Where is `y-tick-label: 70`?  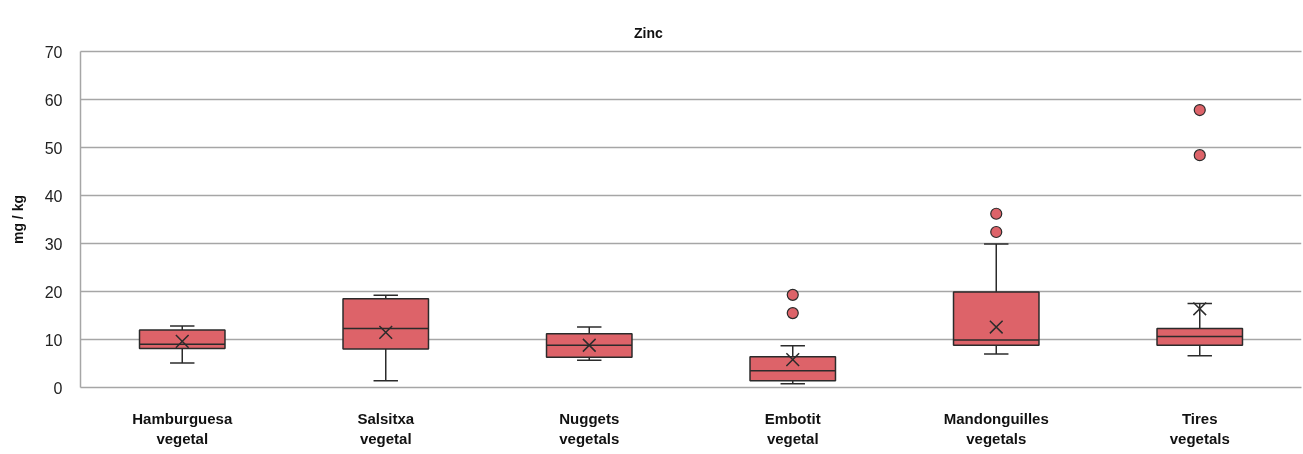
y-tick-label: 70 is located at coordinates (53, 52).